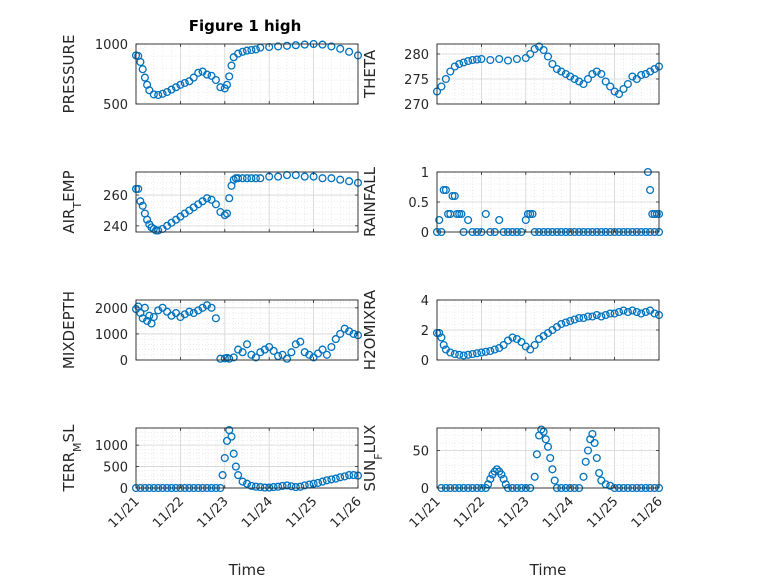 The width and height of the screenshot is (778, 583). Describe the element at coordinates (115, 227) in the screenshot. I see `y-tick-label: 240` at that location.